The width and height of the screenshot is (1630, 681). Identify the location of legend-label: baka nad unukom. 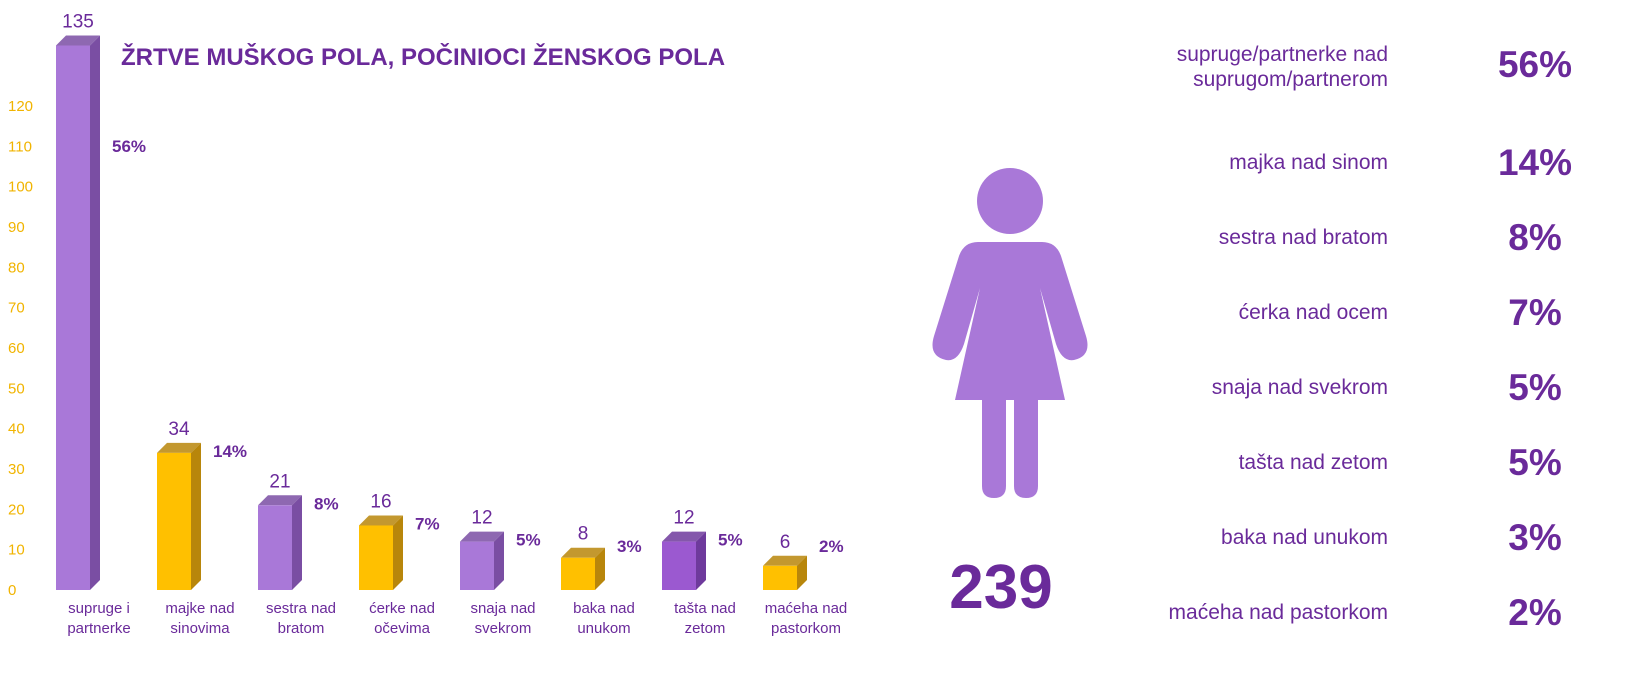
(1238, 537).